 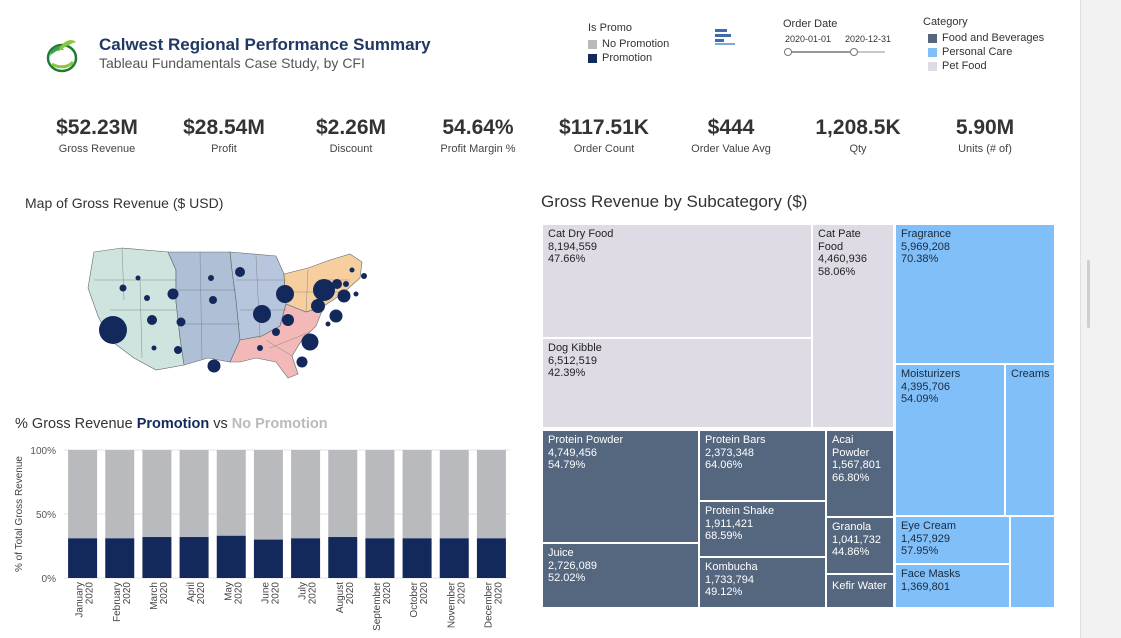 I want to click on promo-chart-title-promo: Promotion, so click(x=173, y=424).